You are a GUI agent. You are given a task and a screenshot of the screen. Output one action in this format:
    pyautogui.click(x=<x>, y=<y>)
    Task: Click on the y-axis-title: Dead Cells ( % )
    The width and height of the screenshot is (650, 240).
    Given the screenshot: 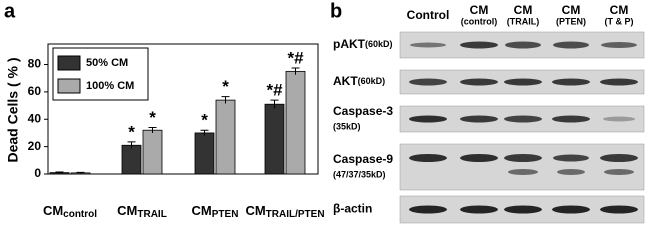 What is the action you would take?
    pyautogui.click(x=13, y=109)
    